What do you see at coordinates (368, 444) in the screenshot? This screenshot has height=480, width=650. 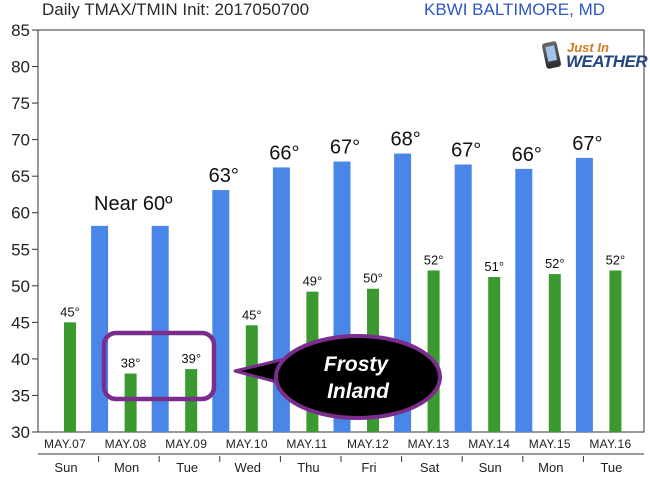 I see `x-date-label: MAY.12` at bounding box center [368, 444].